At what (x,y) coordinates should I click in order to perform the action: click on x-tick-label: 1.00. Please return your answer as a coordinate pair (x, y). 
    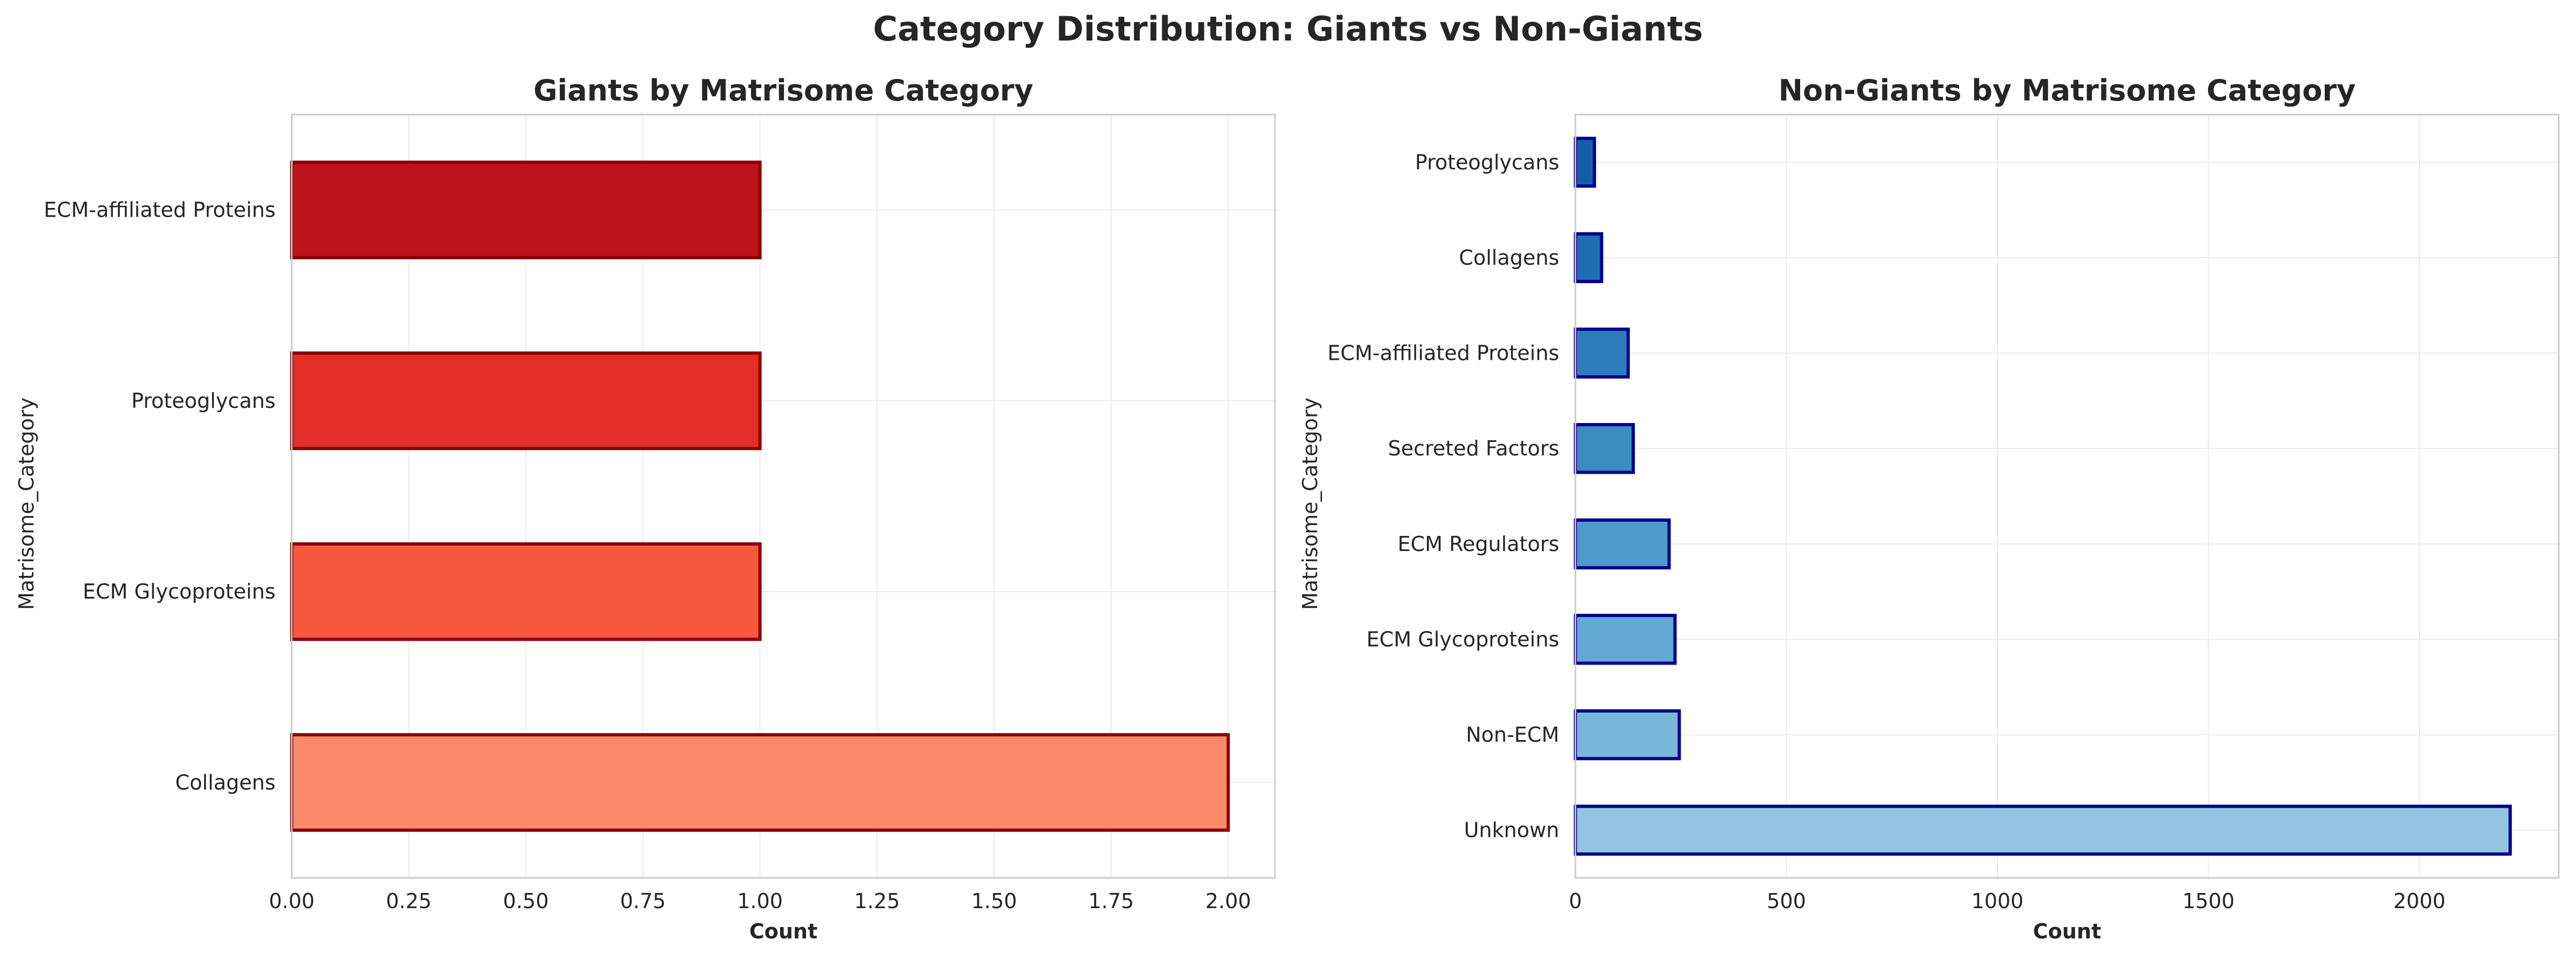
    Looking at the image, I should click on (760, 901).